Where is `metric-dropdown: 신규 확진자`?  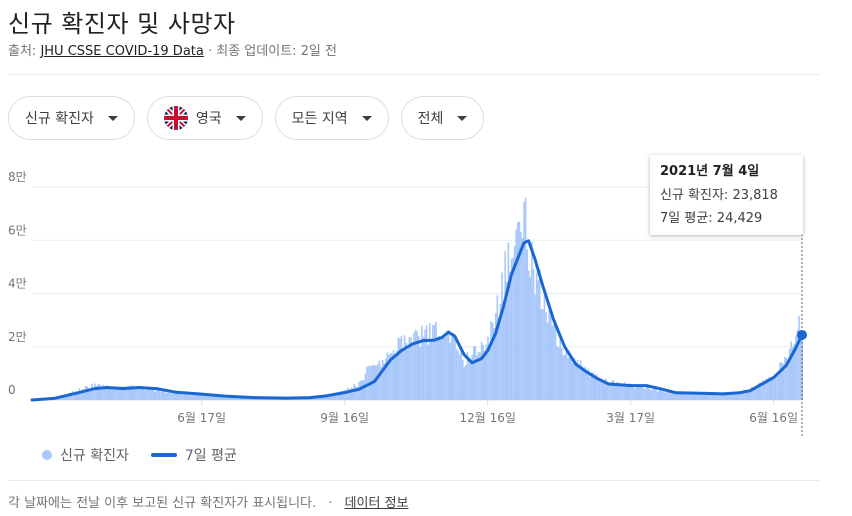 metric-dropdown: 신규 확진자 is located at coordinates (71, 118).